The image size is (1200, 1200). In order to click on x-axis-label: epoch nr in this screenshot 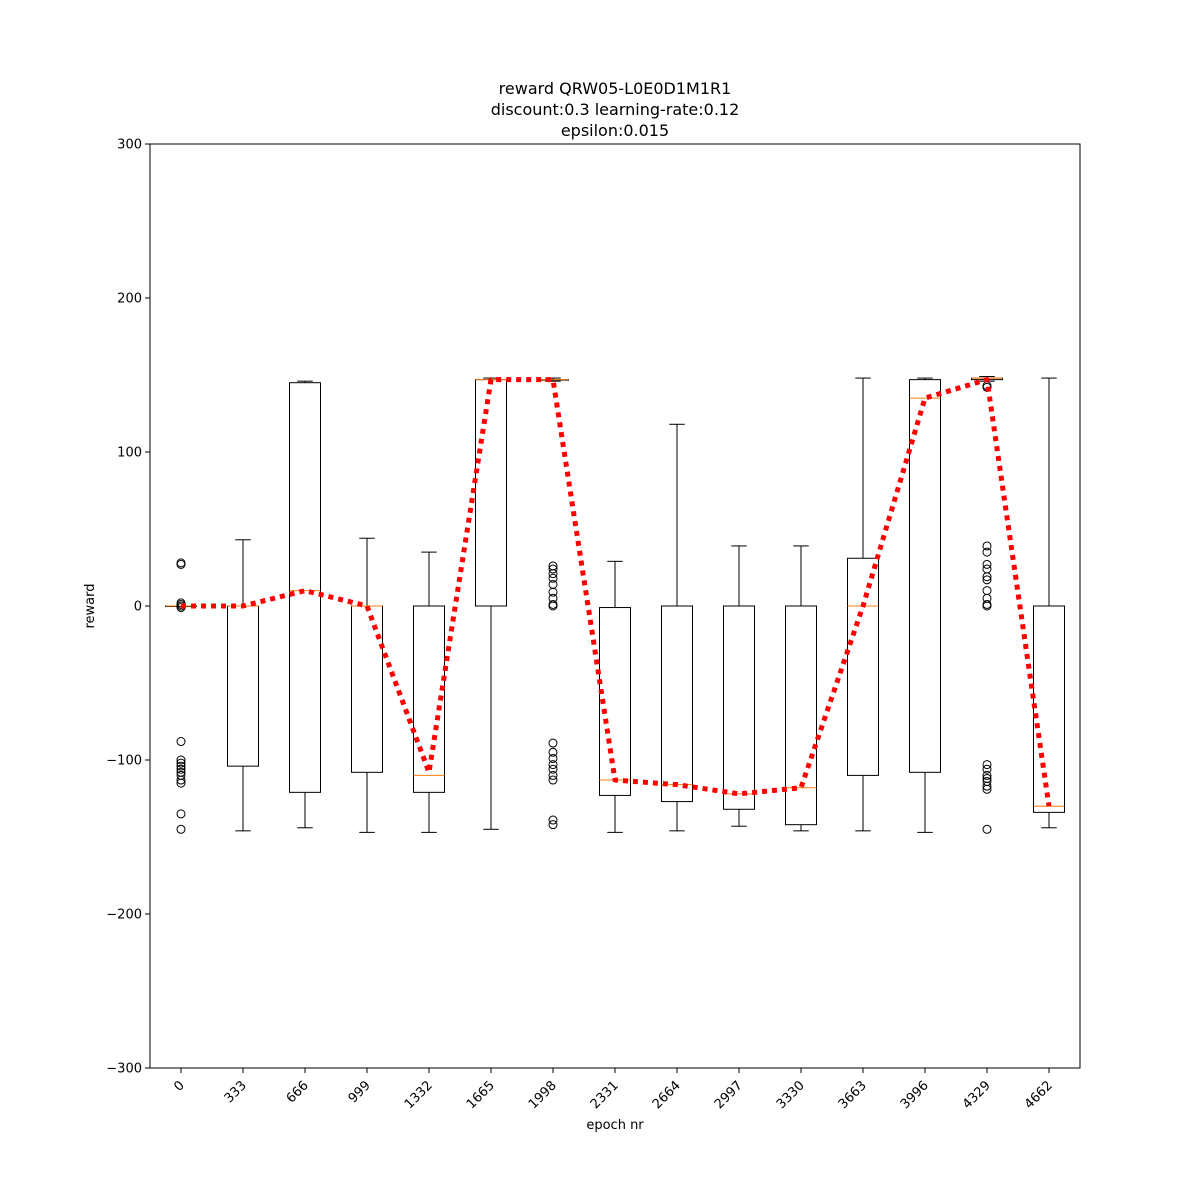, I will do `click(615, 1125)`.